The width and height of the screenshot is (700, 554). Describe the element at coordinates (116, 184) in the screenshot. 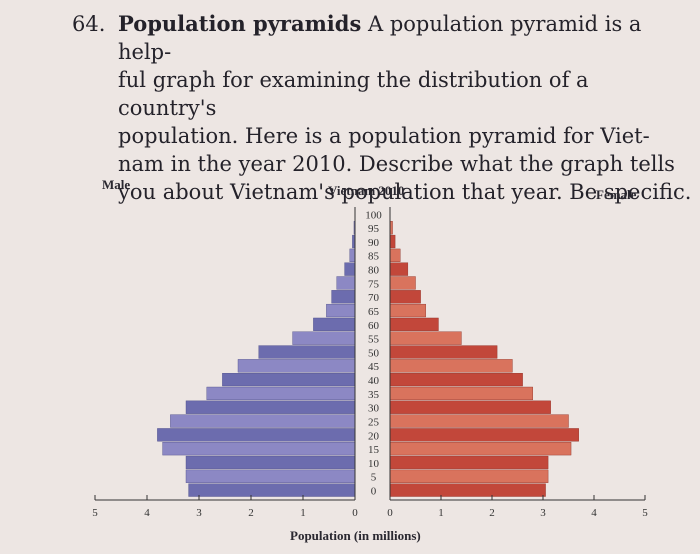

I see `male-label: Male` at that location.